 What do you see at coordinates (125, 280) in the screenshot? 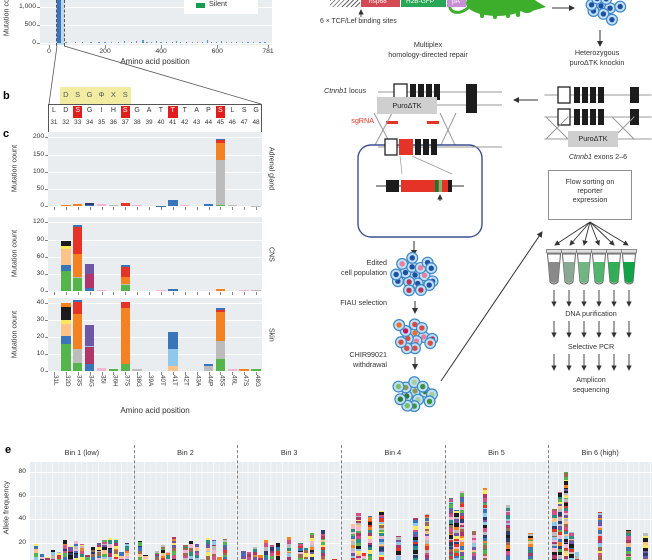
I see `bar-segment-orange` at bounding box center [125, 280].